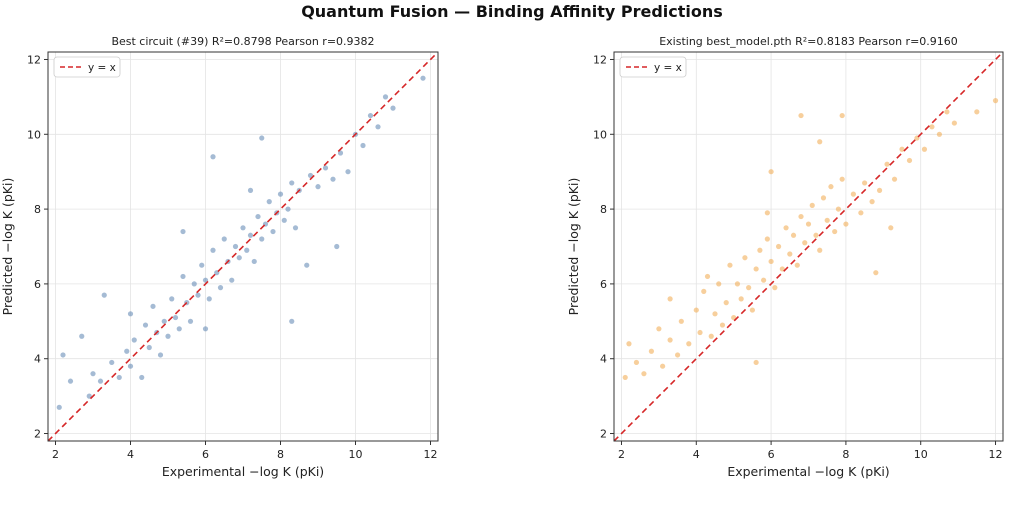 The image size is (1024, 511). What do you see at coordinates (102, 68) in the screenshot?
I see `legend-label: y = x` at bounding box center [102, 68].